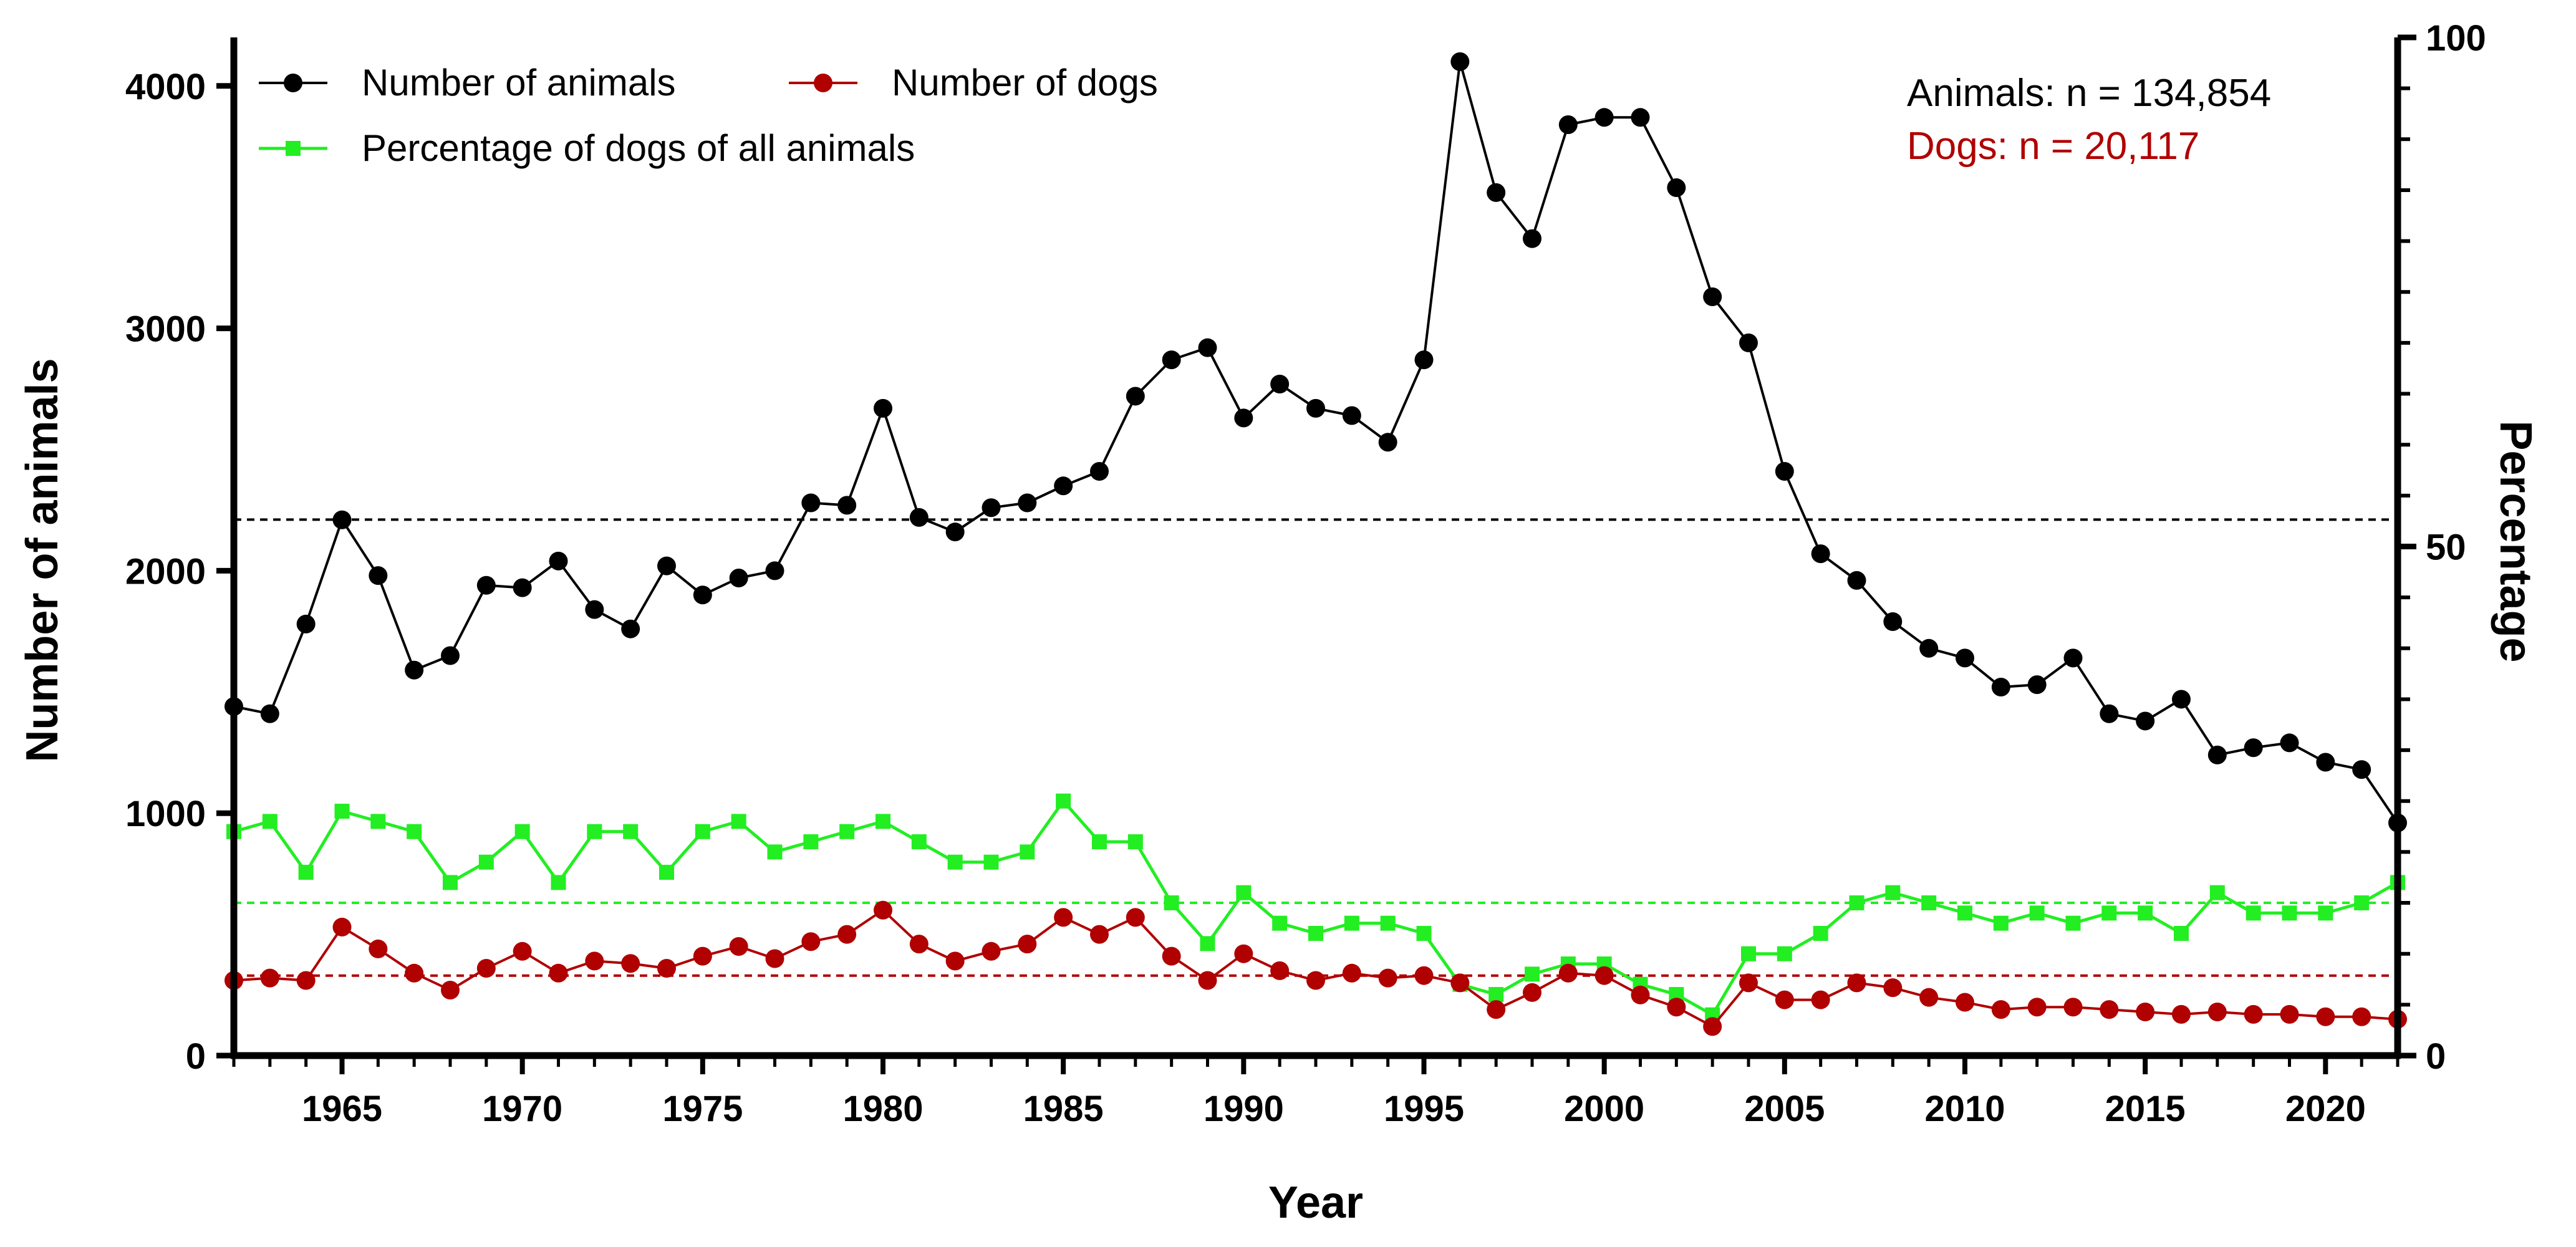 The image size is (2576, 1247). Describe the element at coordinates (1604, 118) in the screenshot. I see `data-point-number-of-animals-2000` at that location.